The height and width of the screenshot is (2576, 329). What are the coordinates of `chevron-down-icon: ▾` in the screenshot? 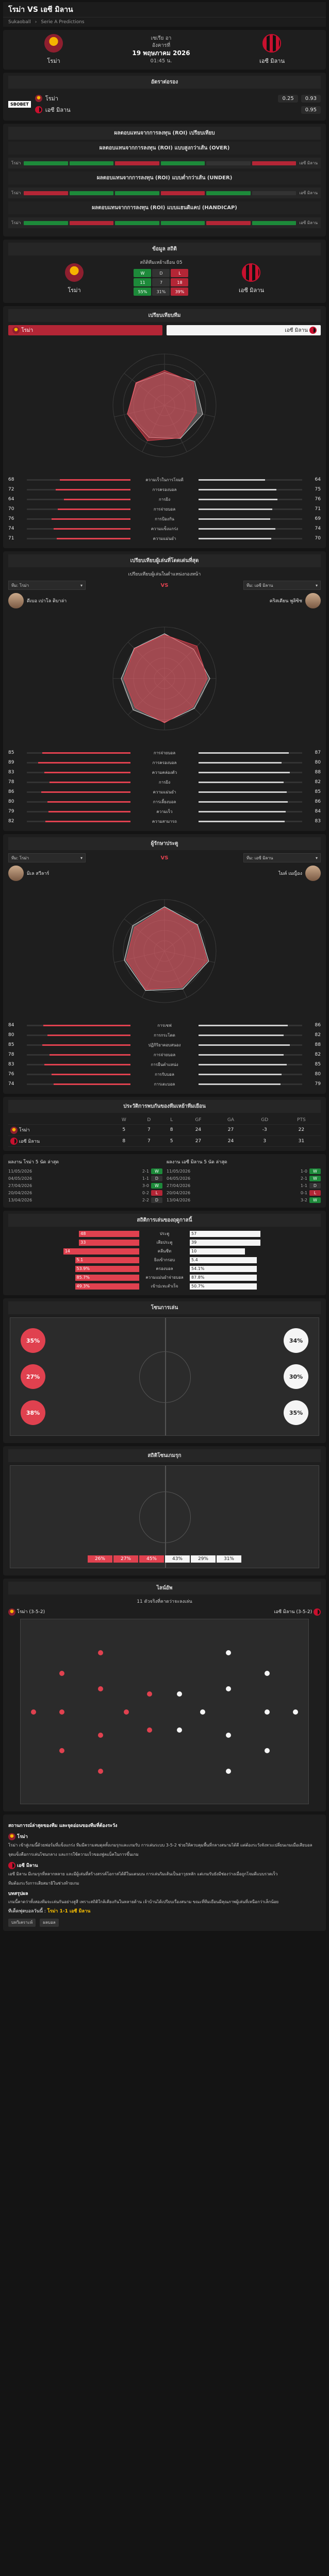 It's located at (316, 857).